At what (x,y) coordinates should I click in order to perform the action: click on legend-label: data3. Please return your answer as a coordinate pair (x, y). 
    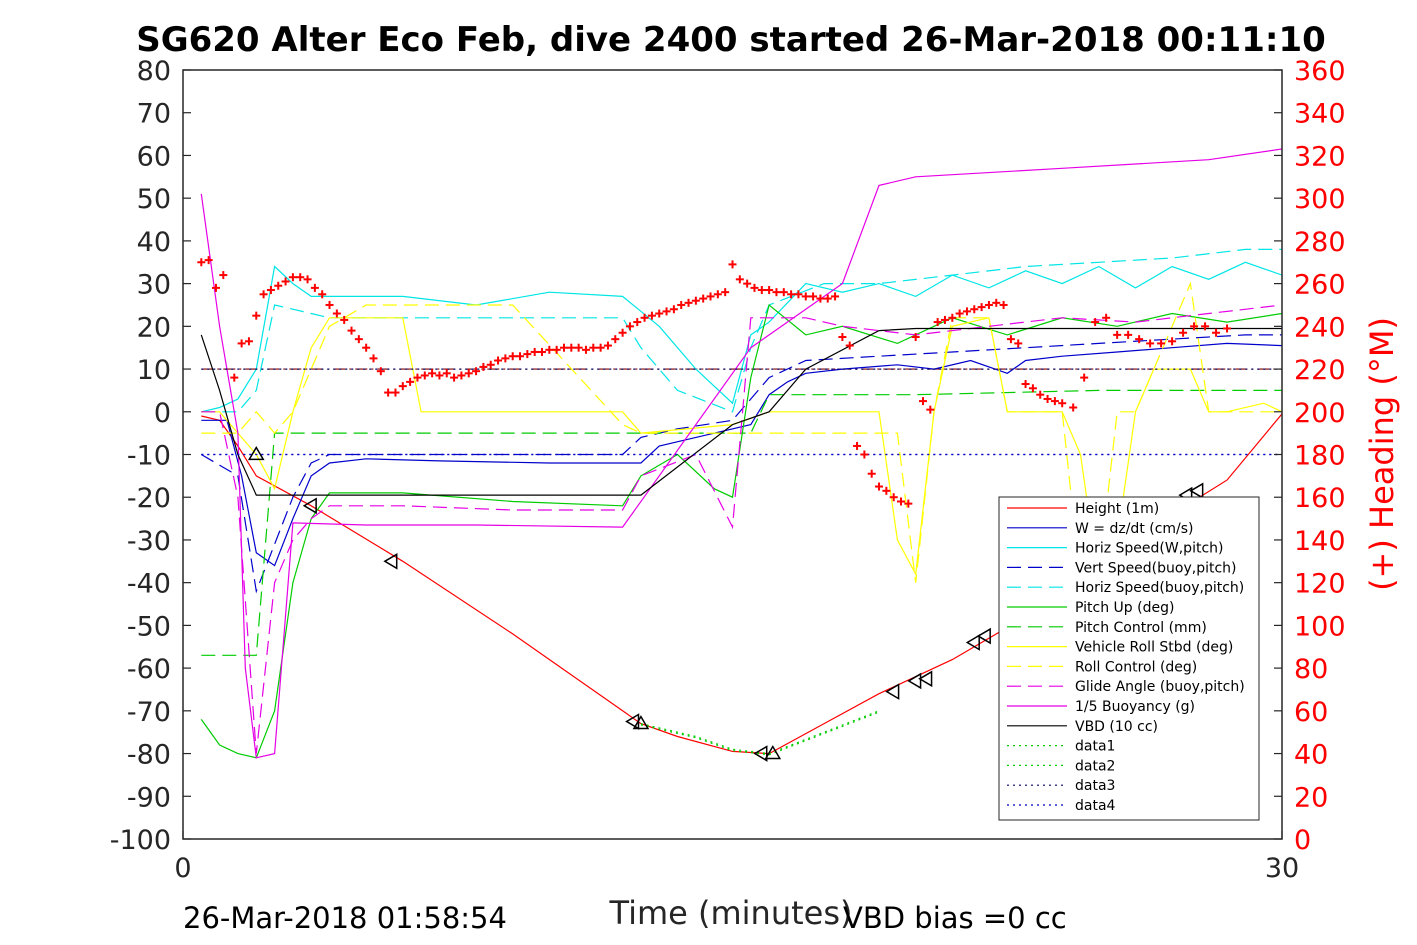
    Looking at the image, I should click on (1095, 786).